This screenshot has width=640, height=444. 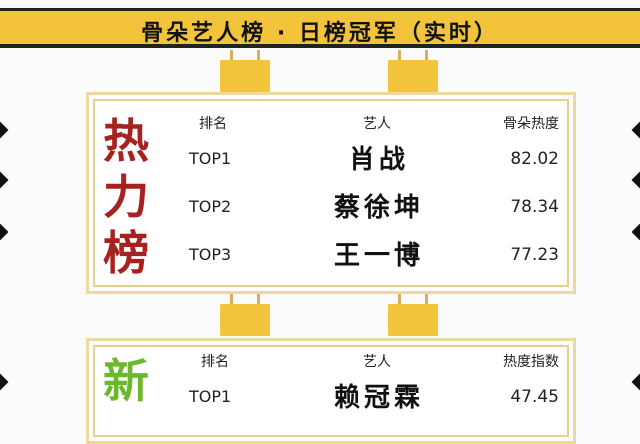 I want to click on artist-name: 王一博, so click(x=378, y=256).